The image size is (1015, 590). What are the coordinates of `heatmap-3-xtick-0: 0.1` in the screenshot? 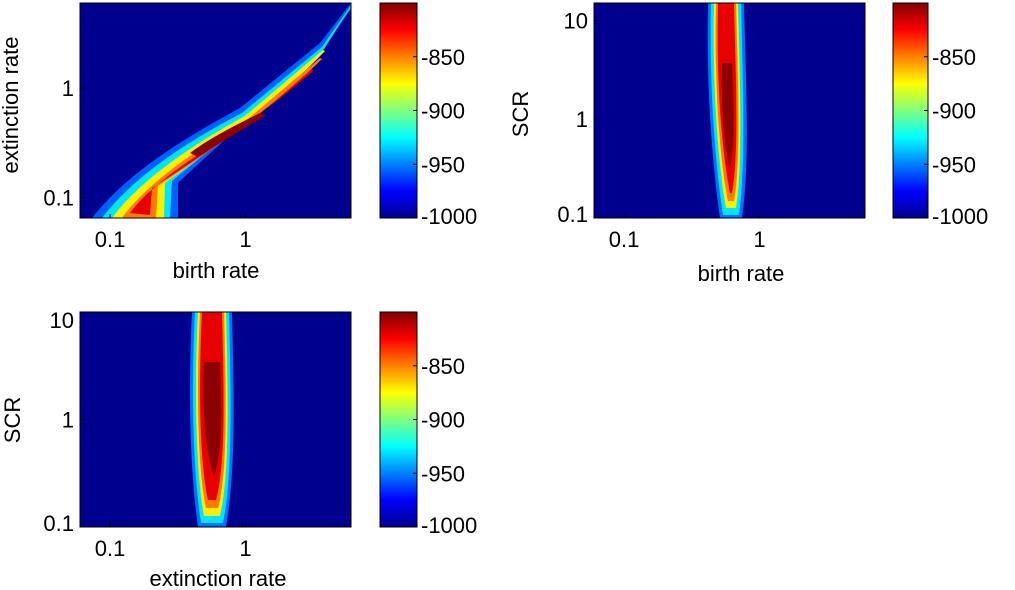 It's located at (110, 548).